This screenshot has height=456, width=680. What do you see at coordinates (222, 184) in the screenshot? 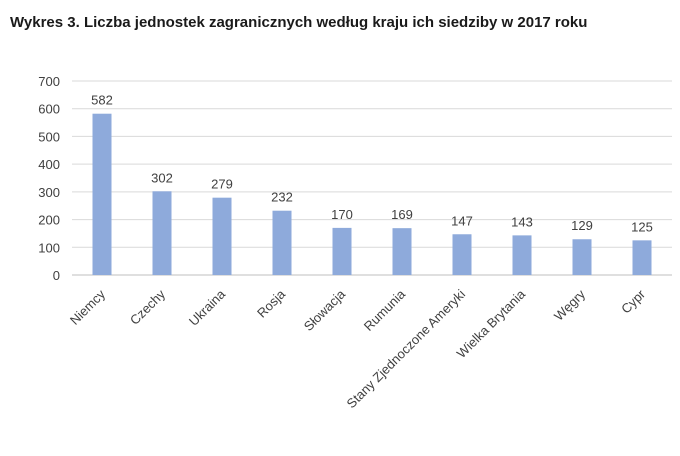
I see `data-label: 279` at bounding box center [222, 184].